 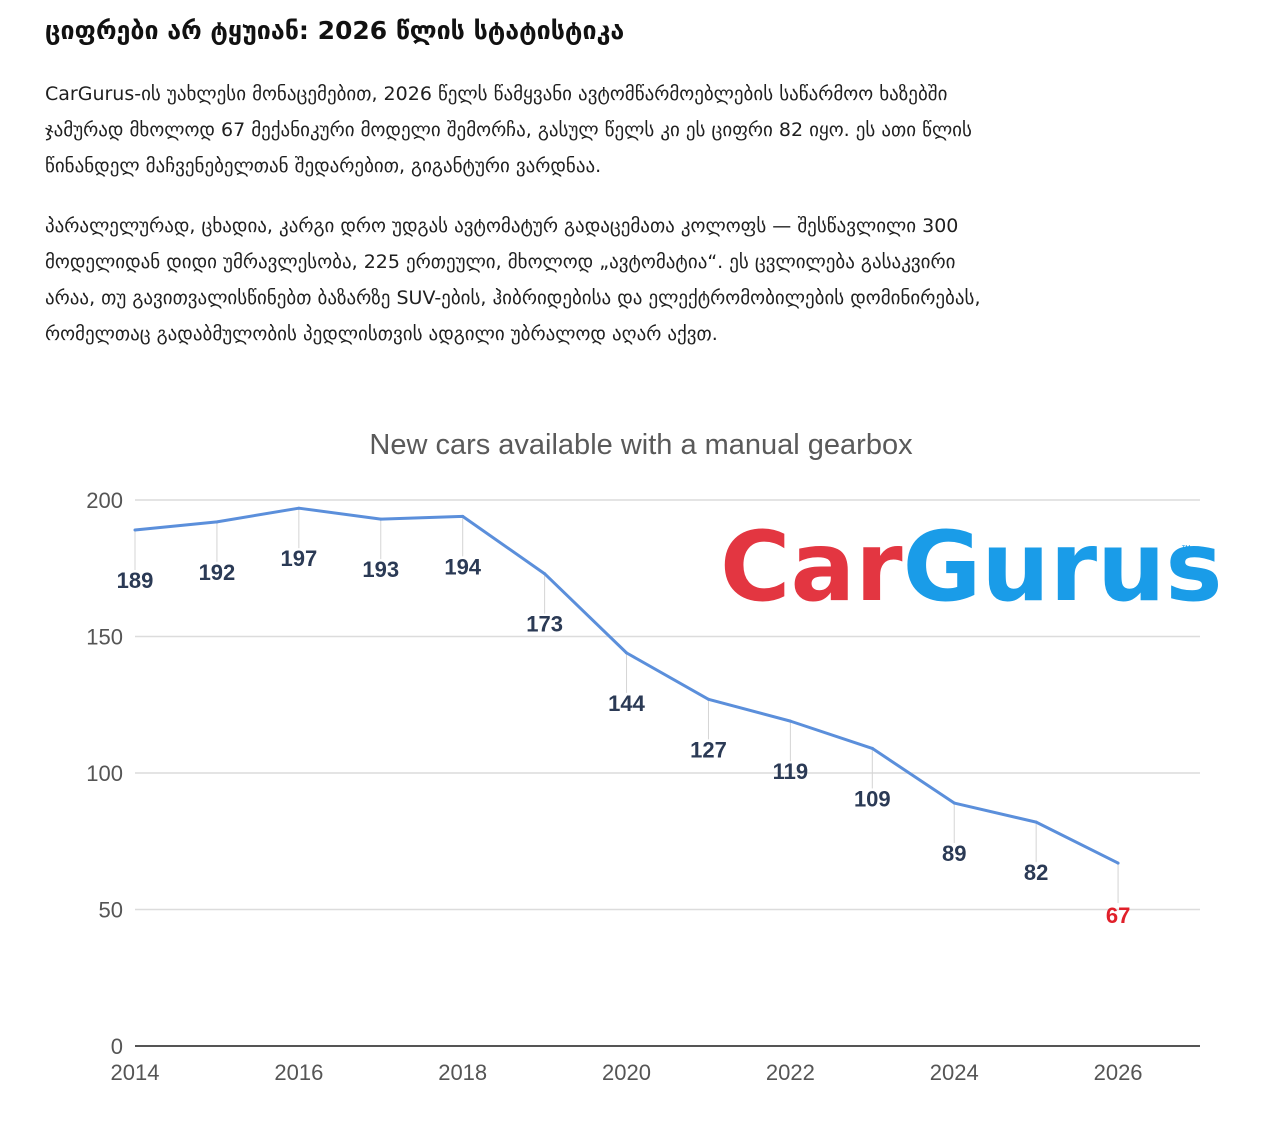 I want to click on data-label: 89, so click(x=954, y=853).